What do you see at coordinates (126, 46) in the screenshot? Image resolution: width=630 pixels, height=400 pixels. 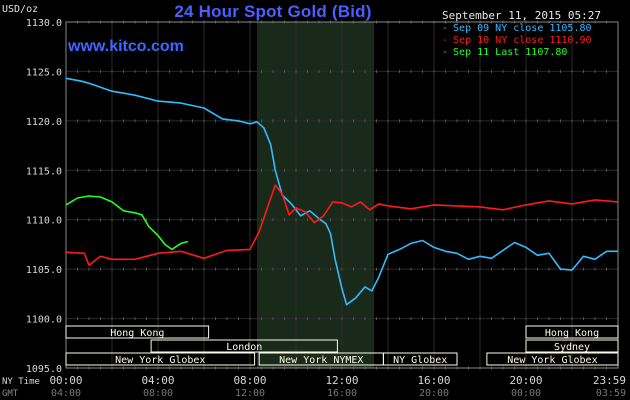 I see `site-link: www.kitco.com` at bounding box center [126, 46].